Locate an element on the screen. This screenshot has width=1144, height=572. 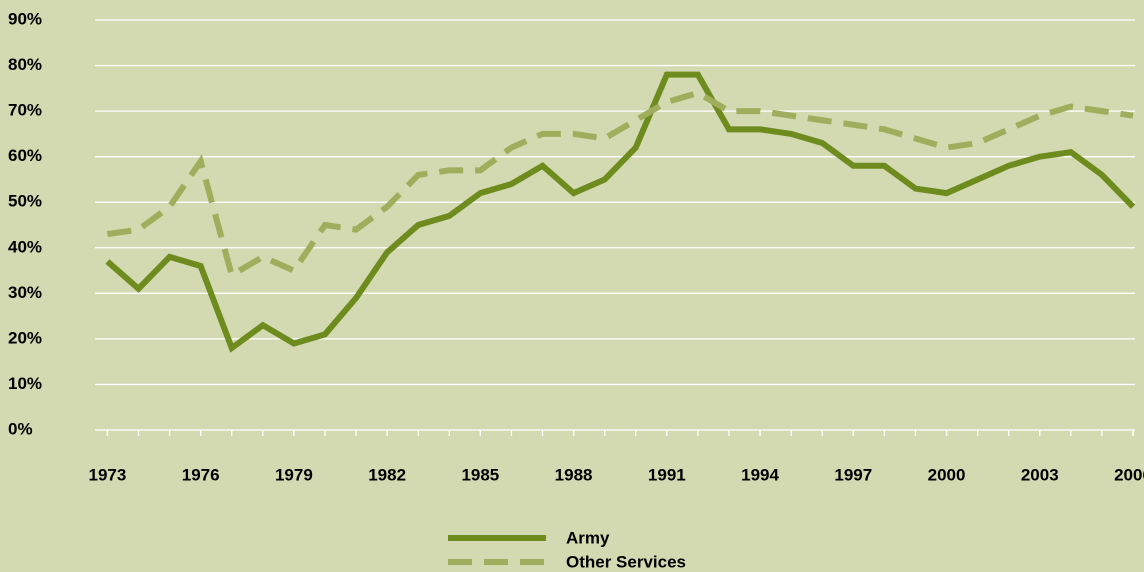
y-tick-label: 0% is located at coordinates (20, 428).